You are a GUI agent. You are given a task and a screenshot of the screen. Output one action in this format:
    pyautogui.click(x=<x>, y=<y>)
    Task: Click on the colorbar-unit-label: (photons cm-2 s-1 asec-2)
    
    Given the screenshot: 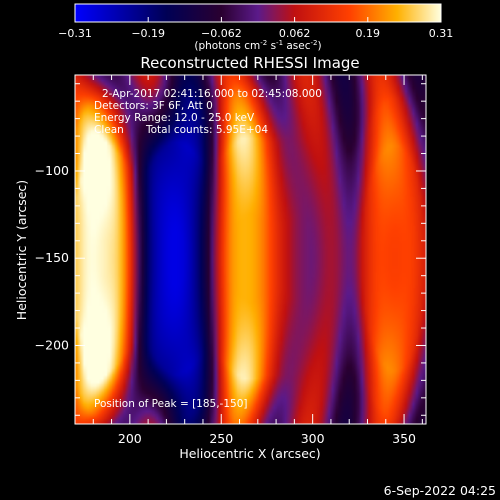 What is the action you would take?
    pyautogui.click(x=257, y=45)
    